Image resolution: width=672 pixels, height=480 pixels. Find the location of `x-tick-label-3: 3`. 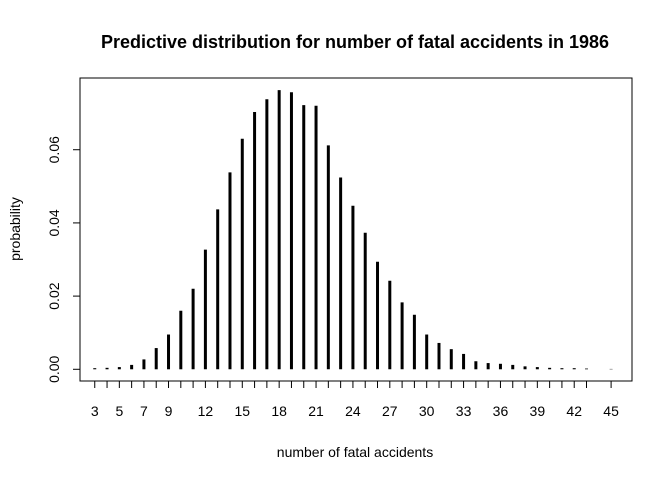

x-tick-label-3: 3 is located at coordinates (95, 411).